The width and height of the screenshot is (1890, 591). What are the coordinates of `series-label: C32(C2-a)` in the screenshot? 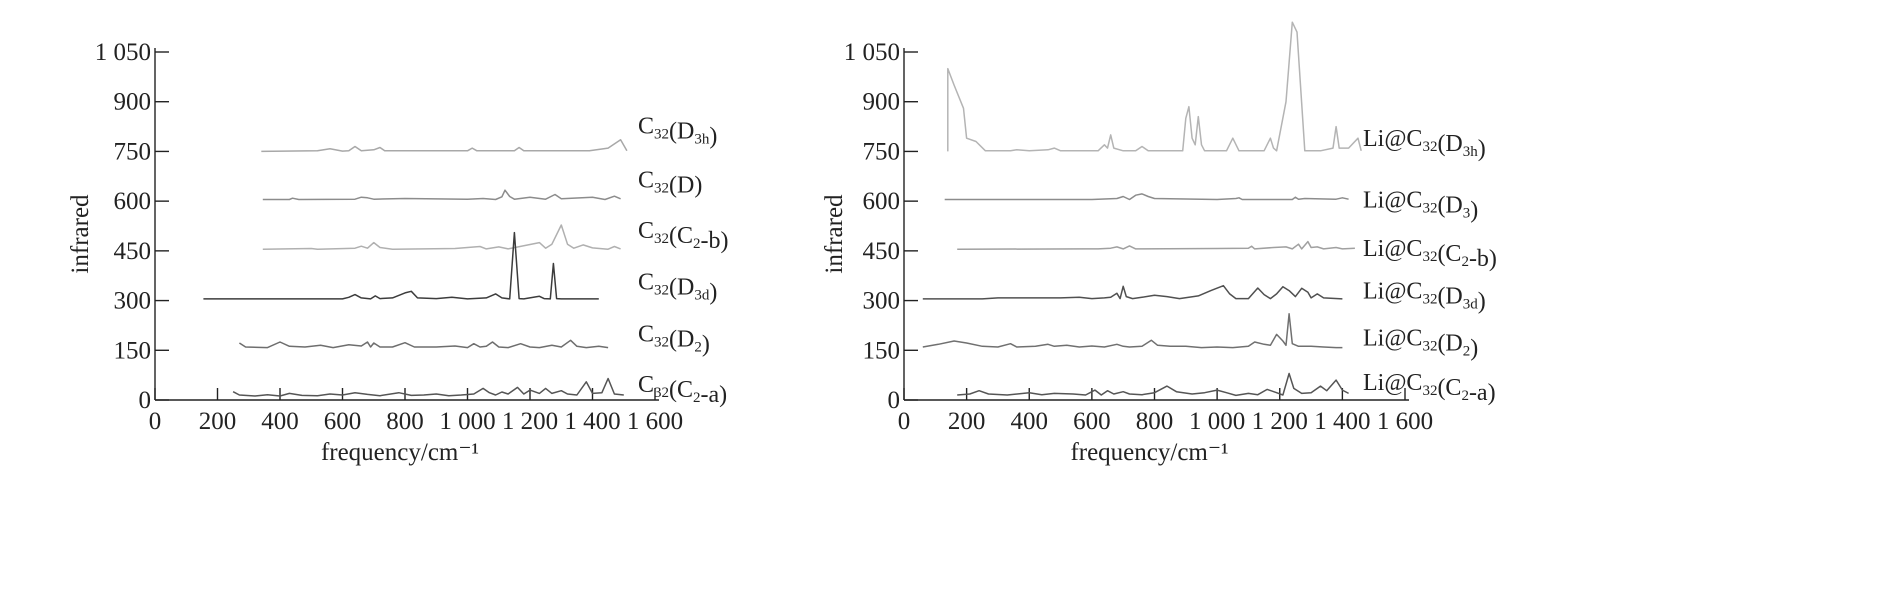 It's located at (682, 390).